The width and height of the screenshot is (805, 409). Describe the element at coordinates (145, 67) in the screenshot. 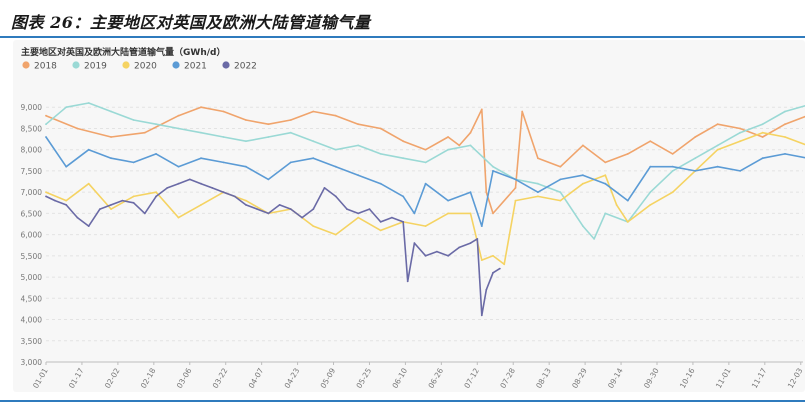

I see `legend-label-2020: 2020` at that location.